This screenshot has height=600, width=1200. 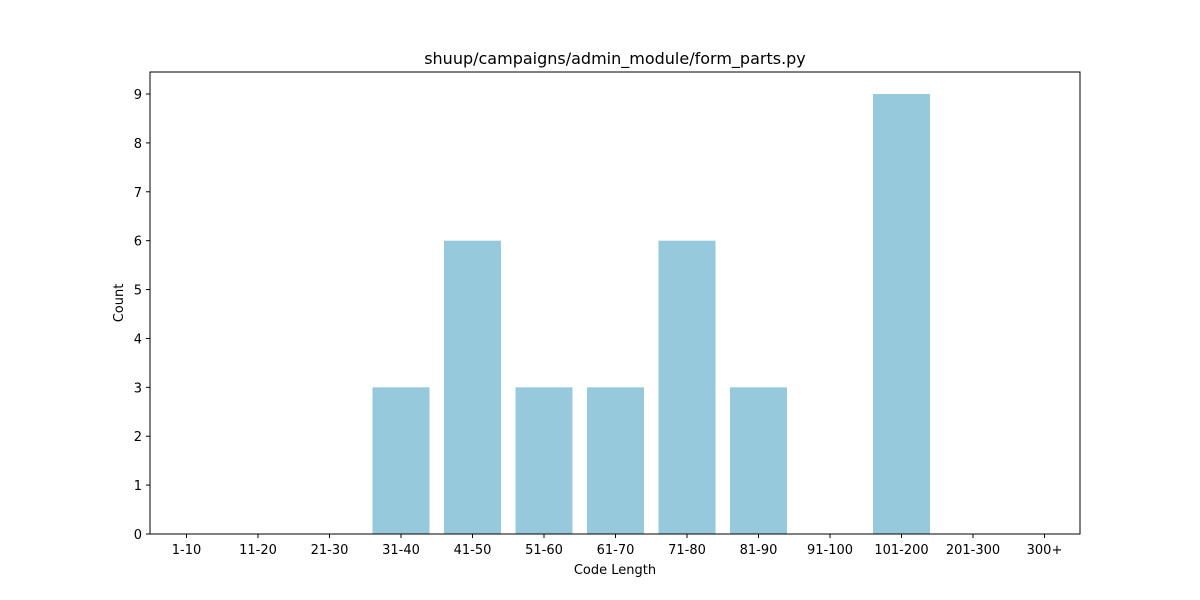 What do you see at coordinates (473, 550) in the screenshot?
I see `x-tick-label: 41-50` at bounding box center [473, 550].